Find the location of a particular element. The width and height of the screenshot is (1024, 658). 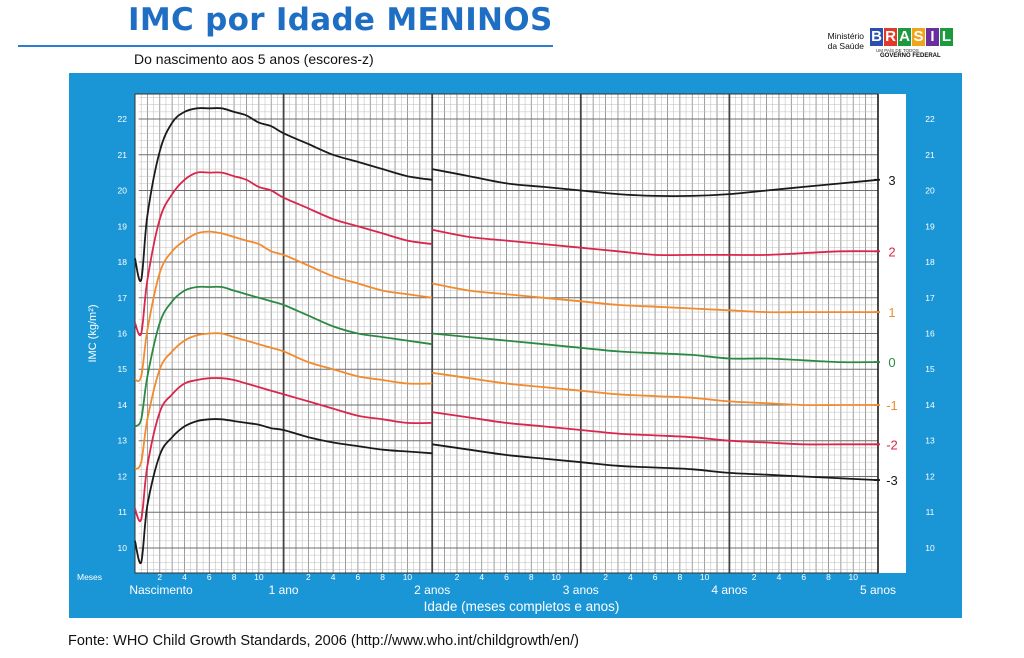

brasil-letter: S is located at coordinates (918, 37).